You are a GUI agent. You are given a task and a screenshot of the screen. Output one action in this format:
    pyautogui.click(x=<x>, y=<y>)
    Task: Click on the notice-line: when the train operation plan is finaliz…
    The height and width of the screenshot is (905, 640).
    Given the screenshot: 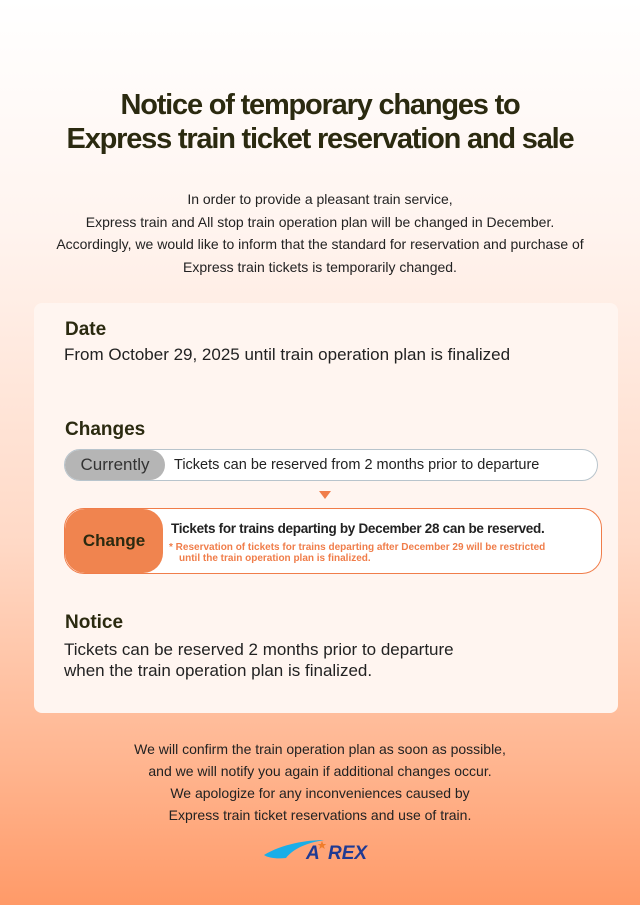 What is the action you would take?
    pyautogui.click(x=218, y=670)
    